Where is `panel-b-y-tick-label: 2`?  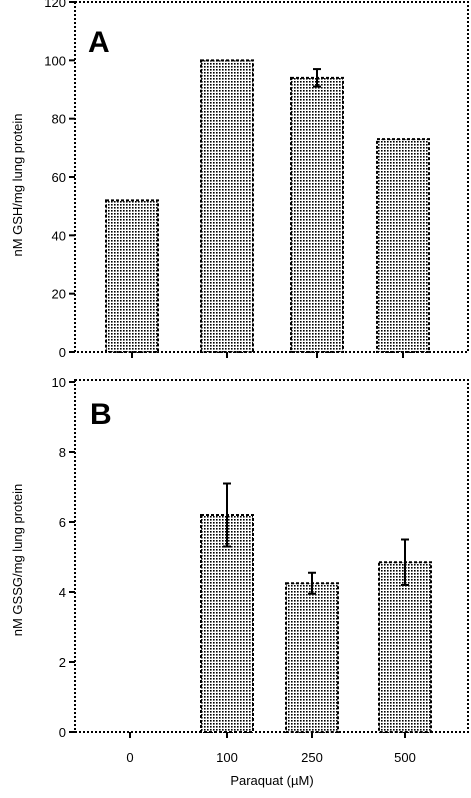
panel-b-y-tick-label: 2 is located at coordinates (62, 662).